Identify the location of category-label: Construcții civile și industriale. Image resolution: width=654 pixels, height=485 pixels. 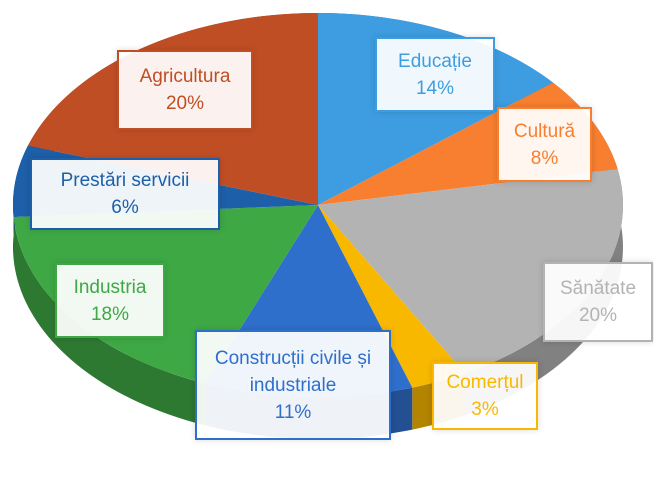
(293, 371).